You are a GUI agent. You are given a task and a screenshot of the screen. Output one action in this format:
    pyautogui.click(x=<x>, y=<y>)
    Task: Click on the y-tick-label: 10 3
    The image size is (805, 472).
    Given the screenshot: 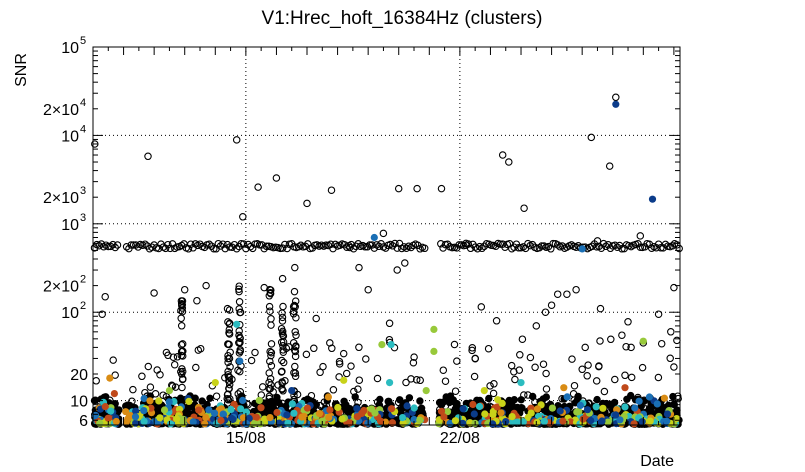 What is the action you would take?
    pyautogui.click(x=73, y=223)
    